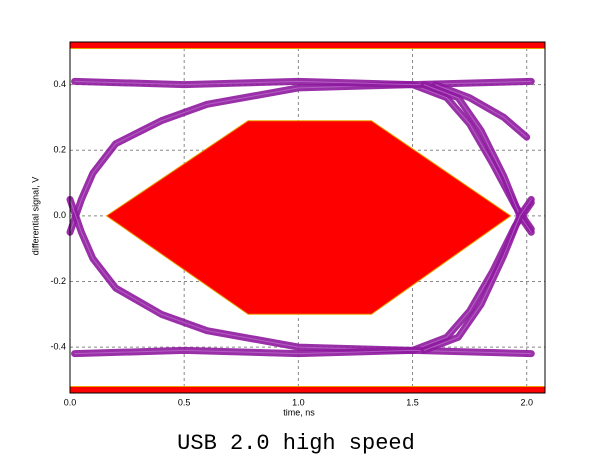  I want to click on x-tick-label: 1.0, so click(298, 402).